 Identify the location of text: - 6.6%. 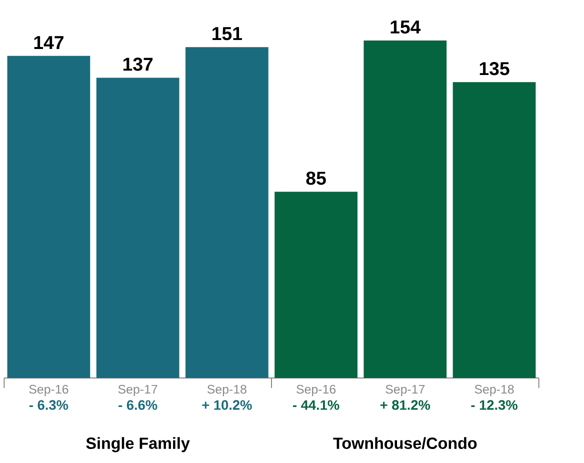
(138, 405).